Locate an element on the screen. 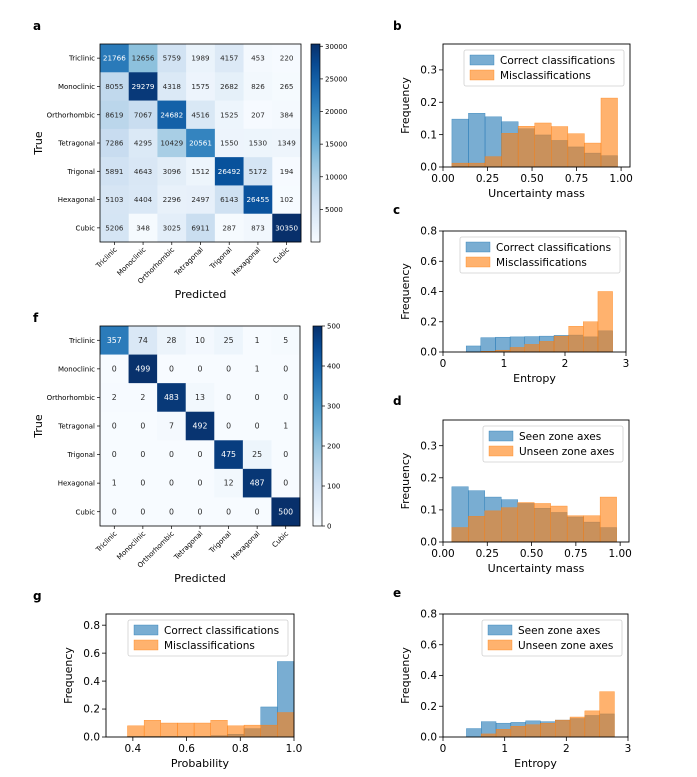 The height and width of the screenshot is (777, 697). x-axis-label: Entropy is located at coordinates (535, 763).